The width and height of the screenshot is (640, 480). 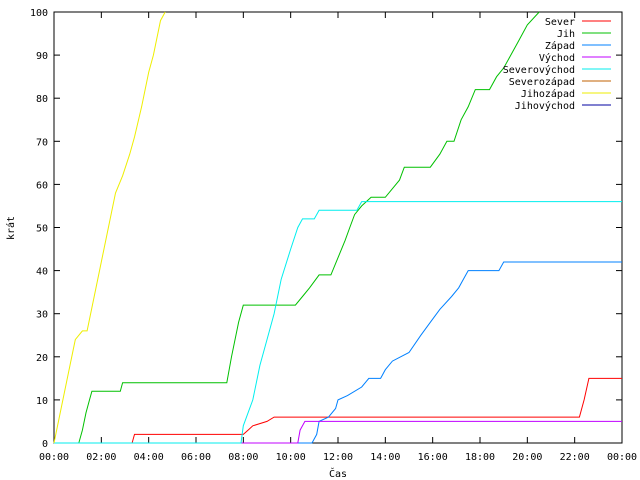 I want to click on series-line, so click(x=338, y=410).